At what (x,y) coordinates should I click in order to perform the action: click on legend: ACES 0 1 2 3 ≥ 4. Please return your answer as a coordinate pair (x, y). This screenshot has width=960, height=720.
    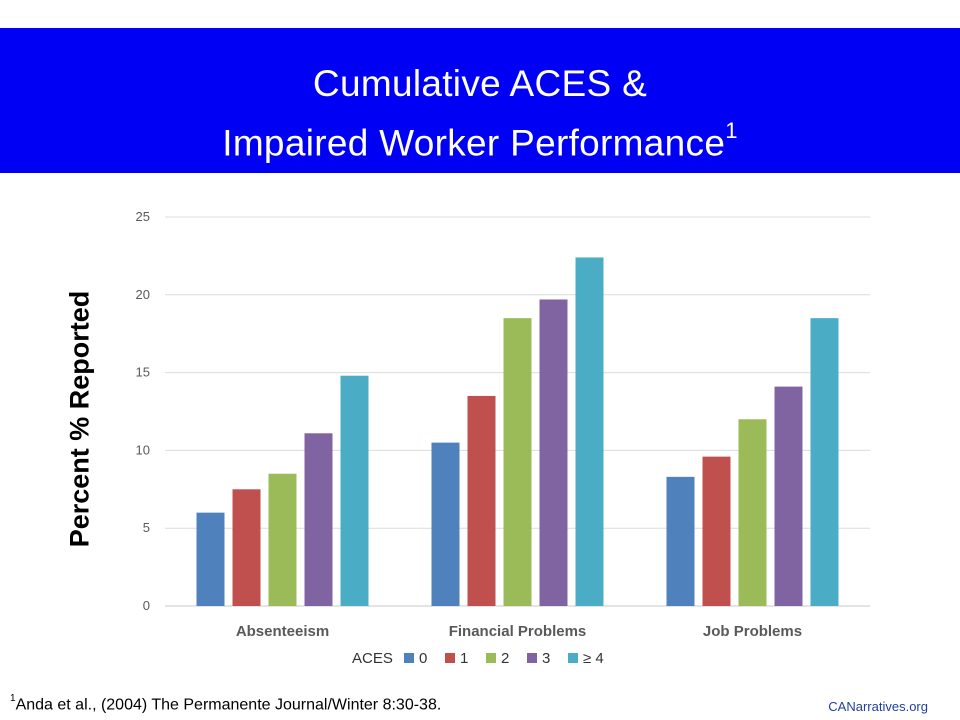
    Looking at the image, I should click on (478, 658).